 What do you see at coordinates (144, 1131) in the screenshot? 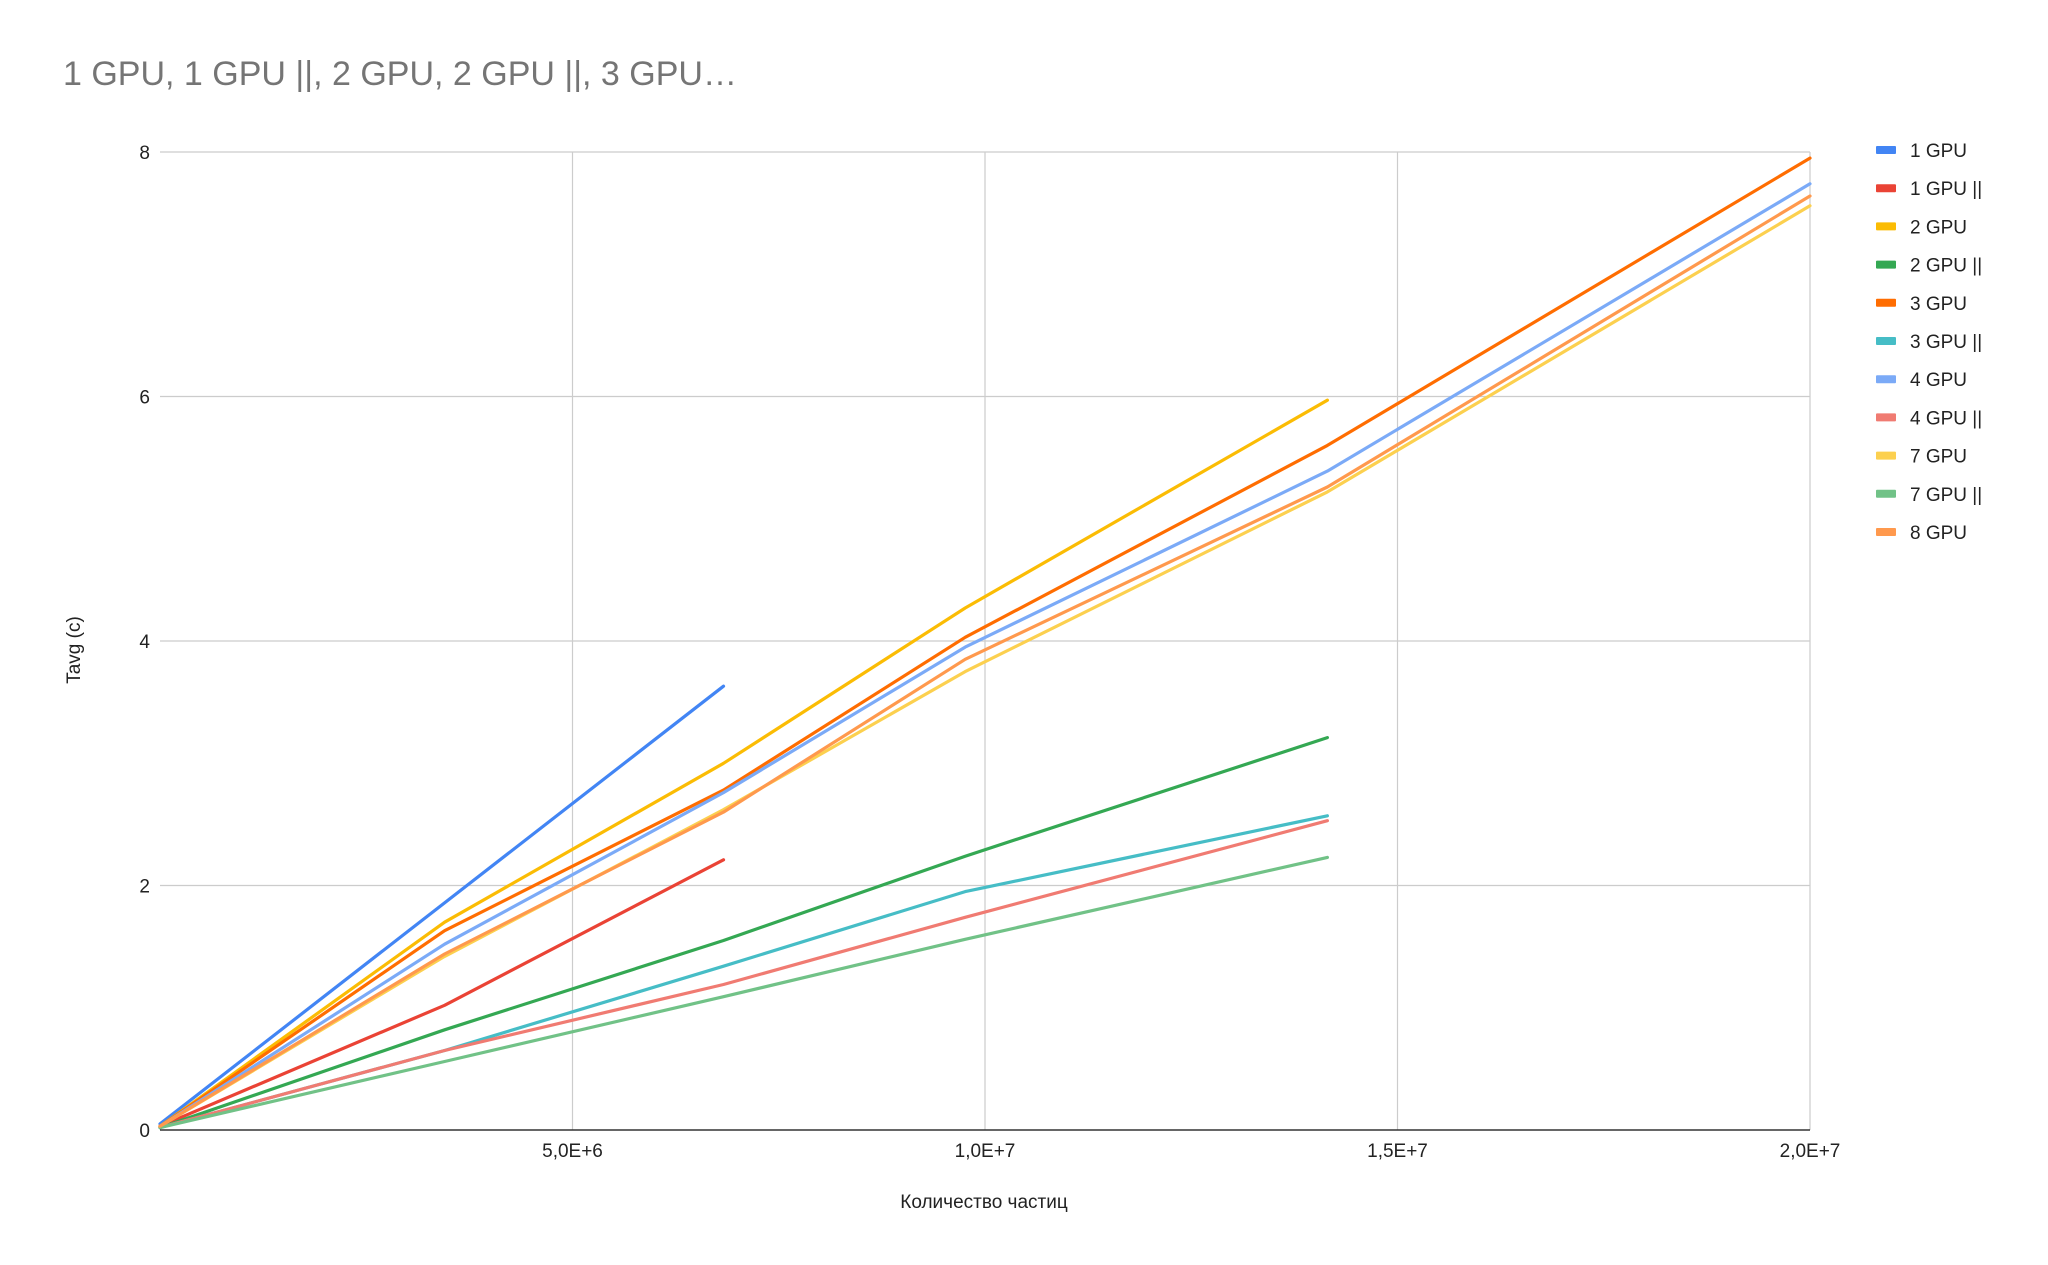
I see `y-tick-label: 0` at bounding box center [144, 1131].